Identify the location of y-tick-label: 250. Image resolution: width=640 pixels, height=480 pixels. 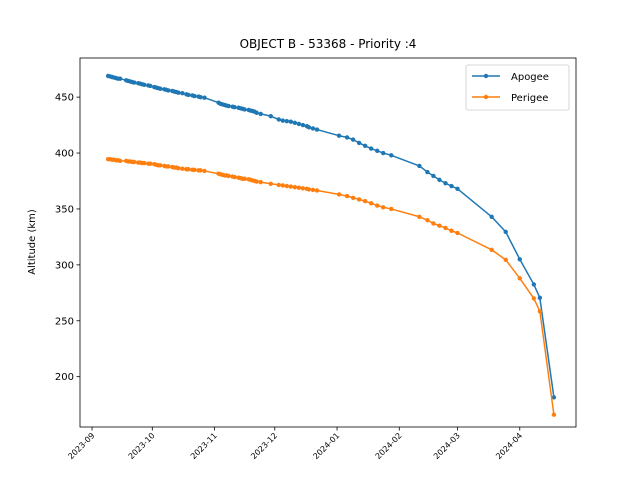
(64, 321).